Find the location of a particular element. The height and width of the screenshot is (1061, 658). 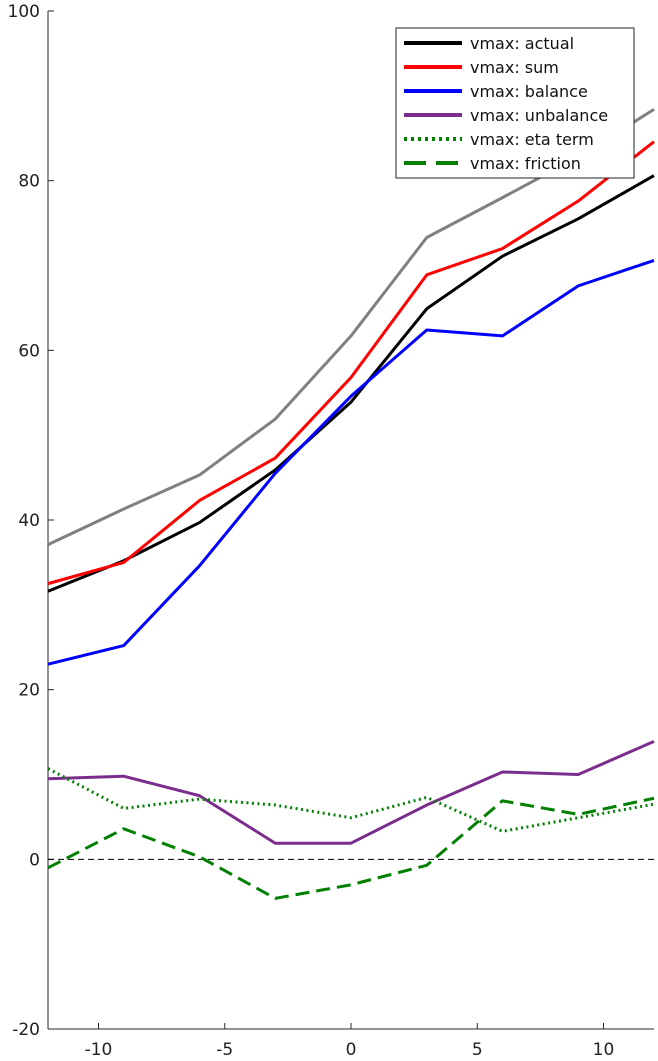

y-tick-label: 80 is located at coordinates (29, 182).